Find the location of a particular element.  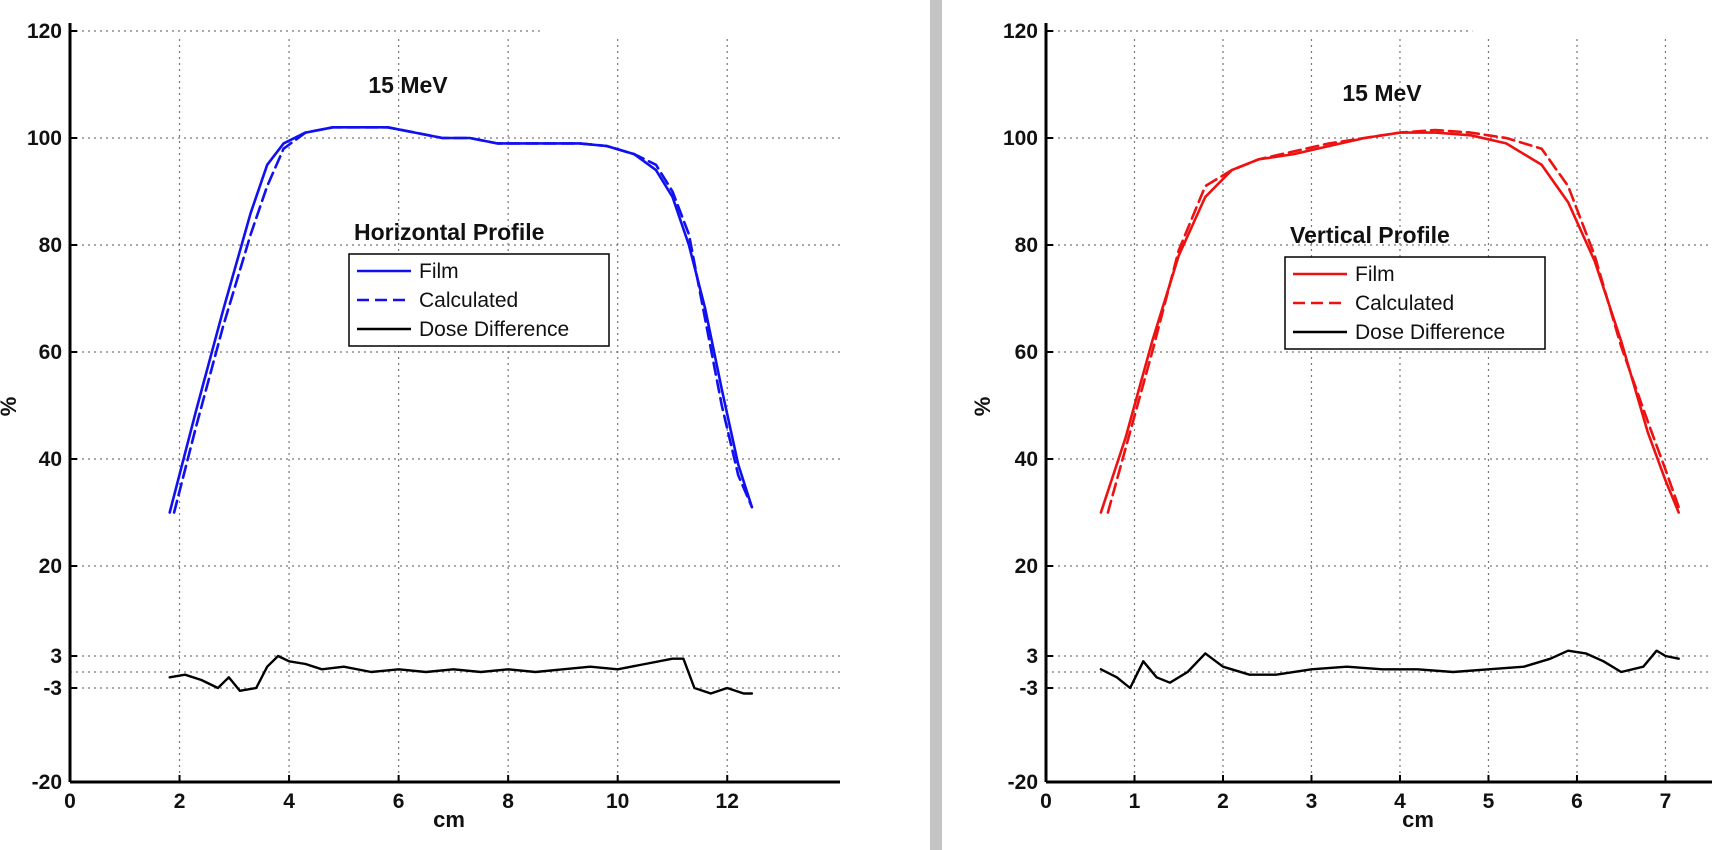

left-legend-box is located at coordinates (479, 300).